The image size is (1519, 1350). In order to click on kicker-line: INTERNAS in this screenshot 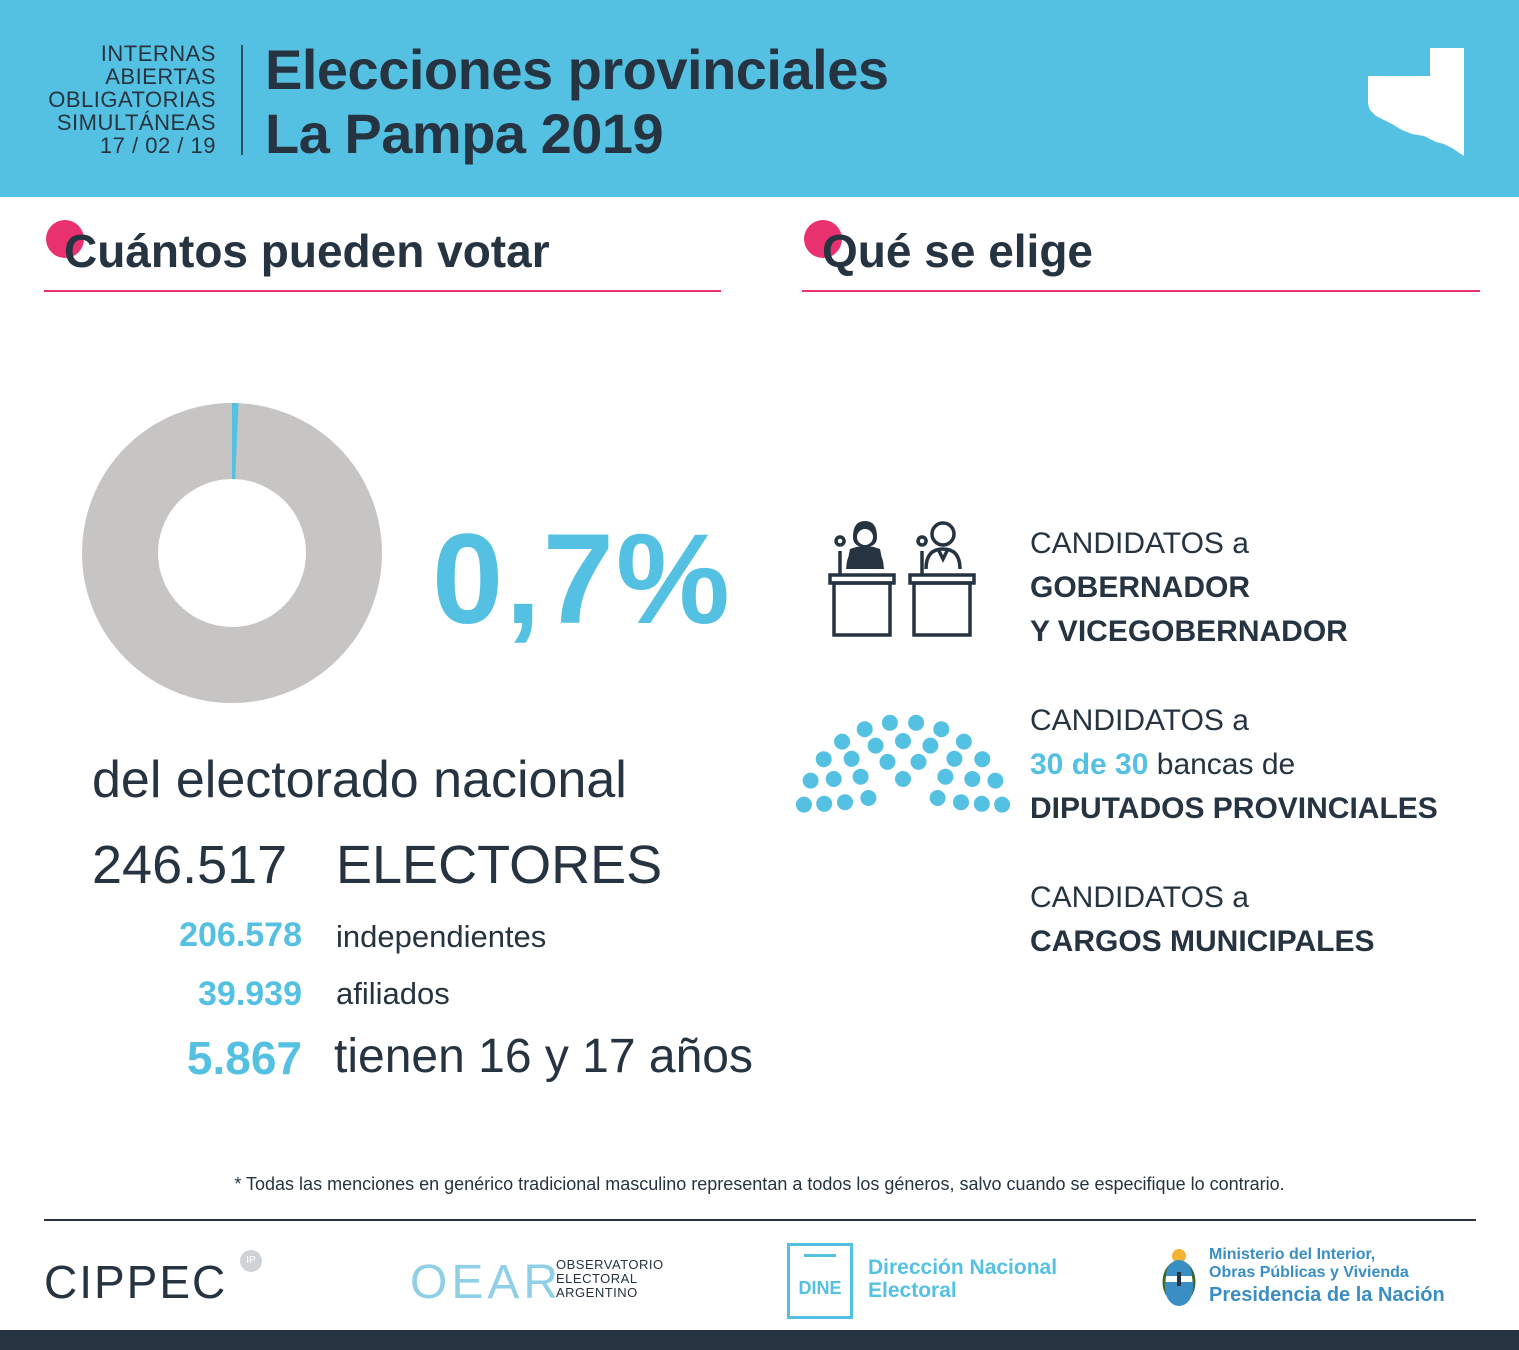, I will do `click(158, 53)`.